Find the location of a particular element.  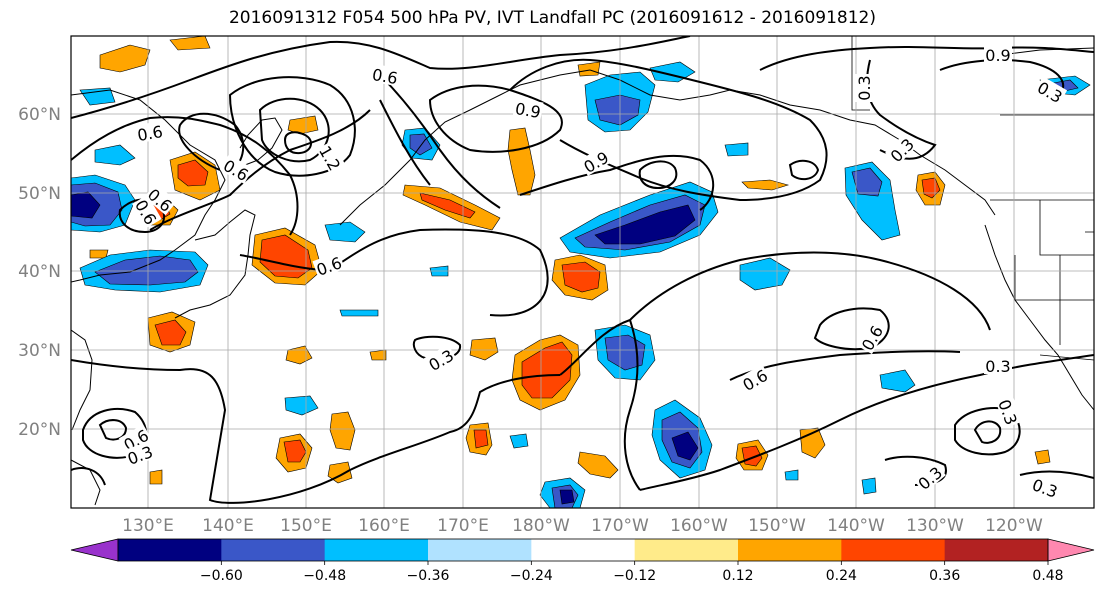

lat-tick-label: 30°N is located at coordinates (39, 351).